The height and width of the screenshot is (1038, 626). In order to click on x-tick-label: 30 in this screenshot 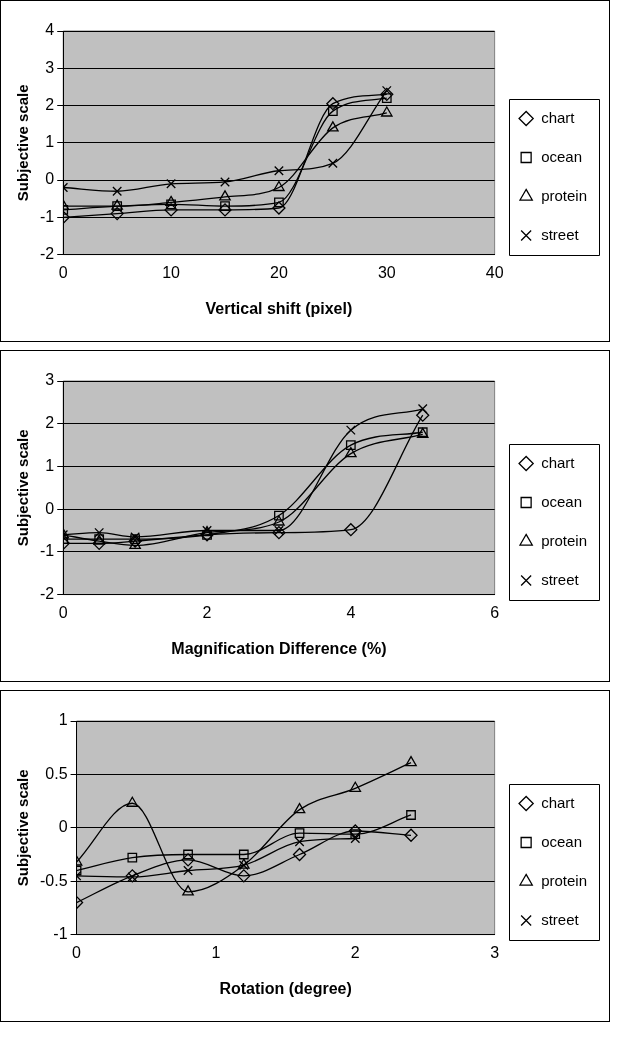, I will do `click(386, 272)`.